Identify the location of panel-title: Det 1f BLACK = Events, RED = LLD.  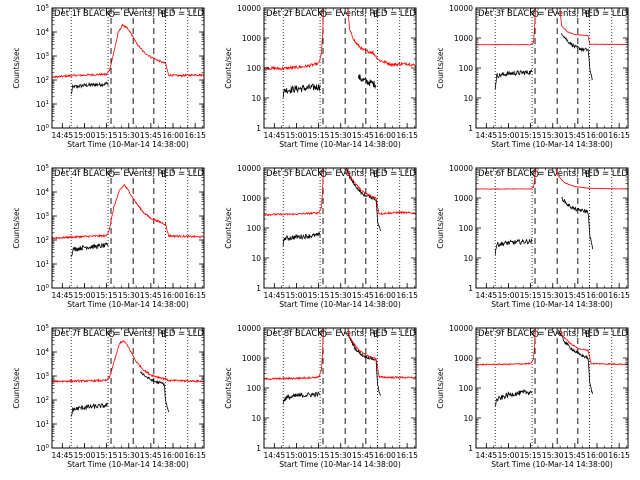
(129, 14).